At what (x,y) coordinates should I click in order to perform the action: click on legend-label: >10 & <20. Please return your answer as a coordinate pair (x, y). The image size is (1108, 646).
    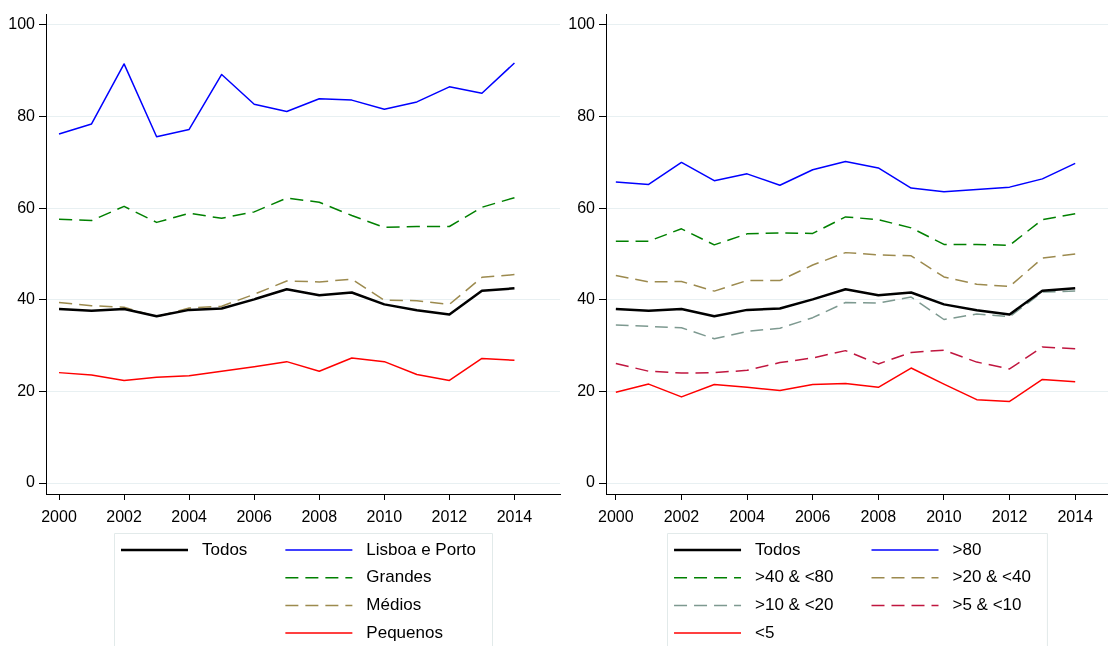
    Looking at the image, I should click on (794, 605).